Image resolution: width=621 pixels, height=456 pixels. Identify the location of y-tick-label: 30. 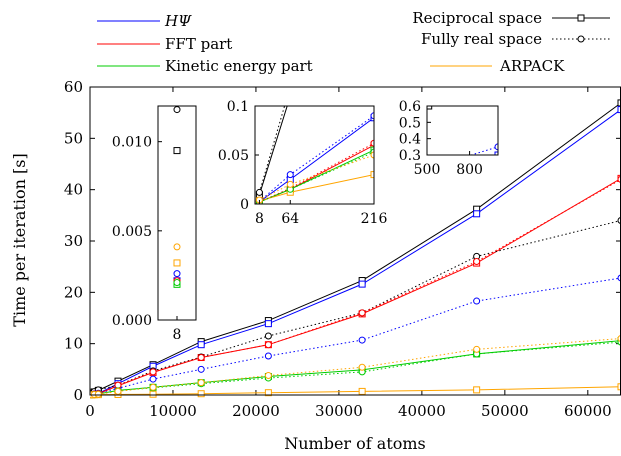
(73, 241).